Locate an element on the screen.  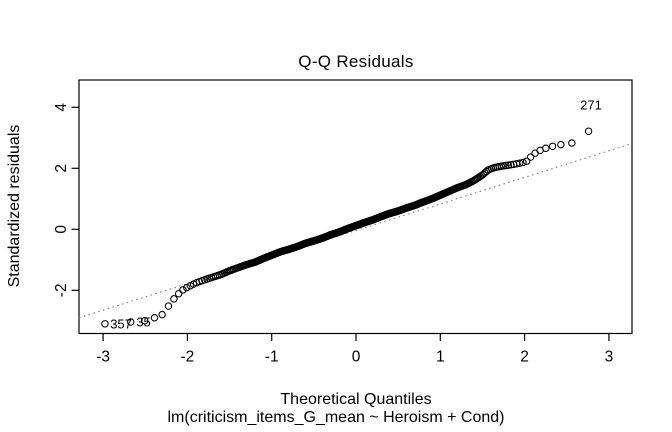
plot-title: Q-Q Residuals is located at coordinates (356, 61).